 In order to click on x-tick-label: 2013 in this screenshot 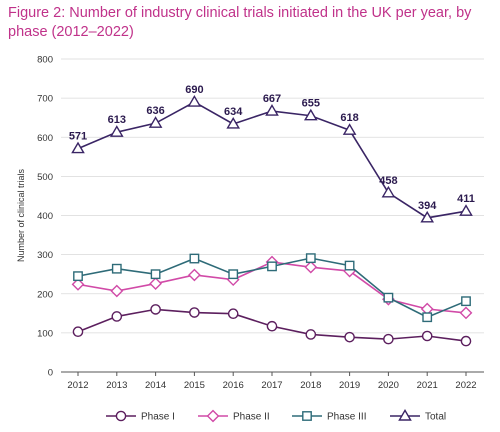, I will do `click(116, 385)`.